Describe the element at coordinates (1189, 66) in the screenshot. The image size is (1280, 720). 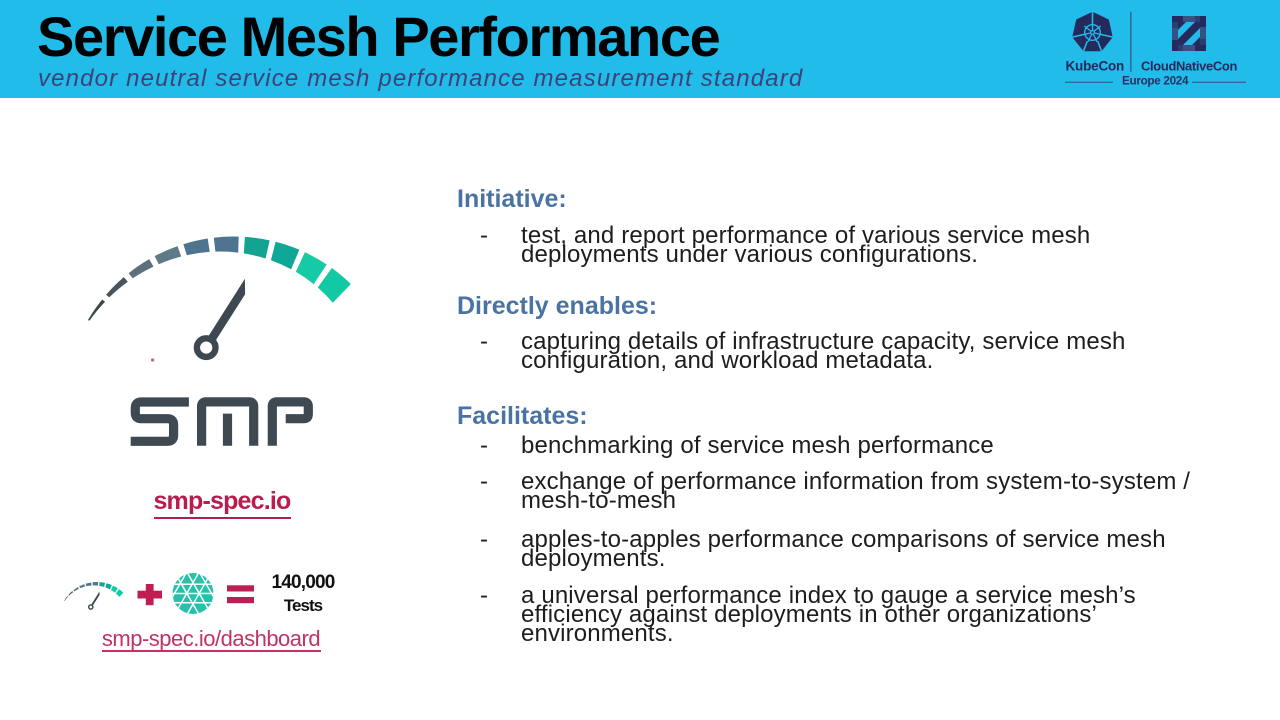
I see `svg-text: CloudNativeCon` at that location.